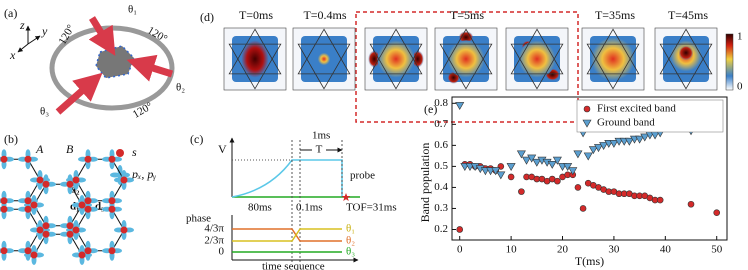 Image resolution: width=748 pixels, height=270 pixels. I want to click on legend-label: First excited band, so click(636, 109).